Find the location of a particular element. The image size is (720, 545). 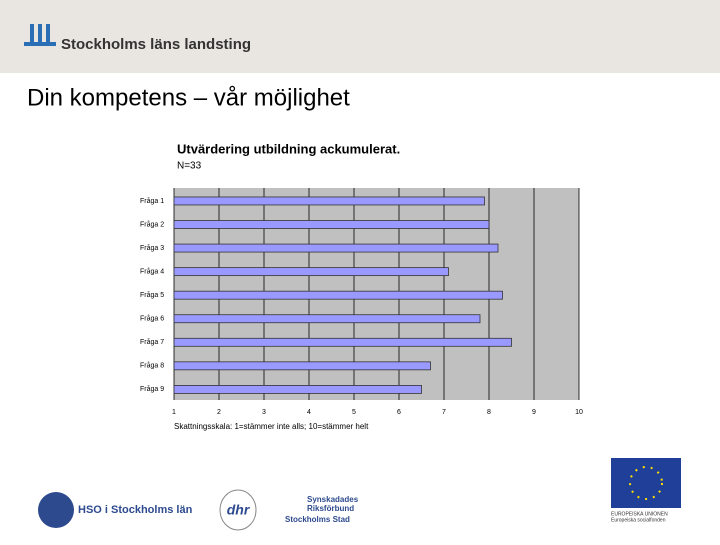

srf-text: Synskadades is located at coordinates (333, 499).